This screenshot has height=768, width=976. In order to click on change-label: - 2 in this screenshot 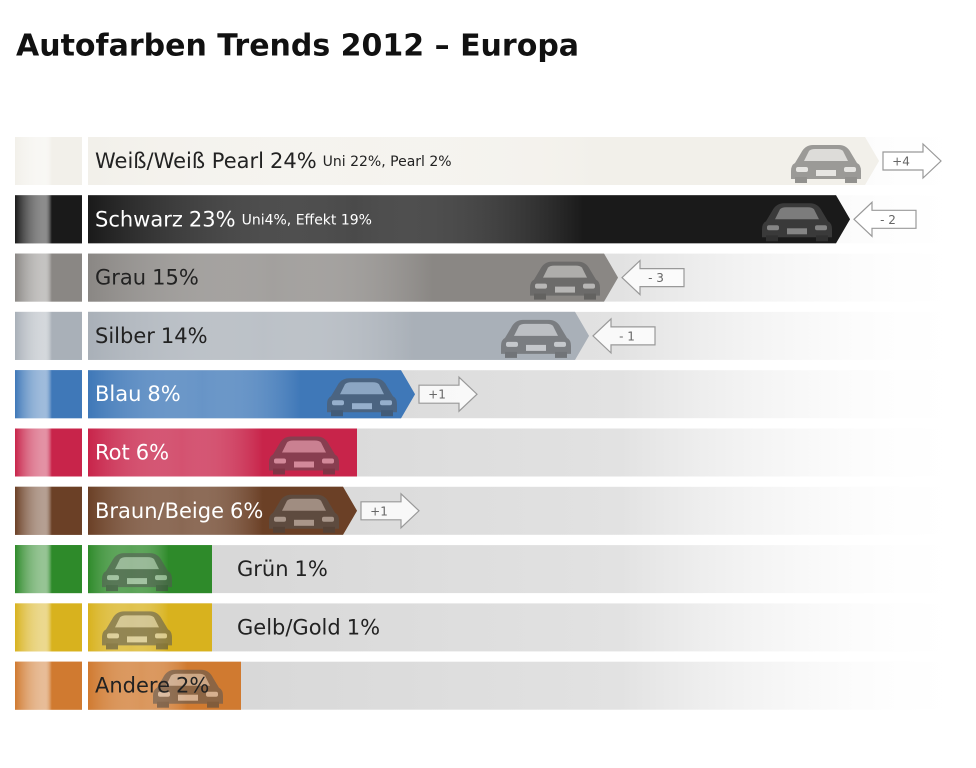, I will do `click(888, 220)`.